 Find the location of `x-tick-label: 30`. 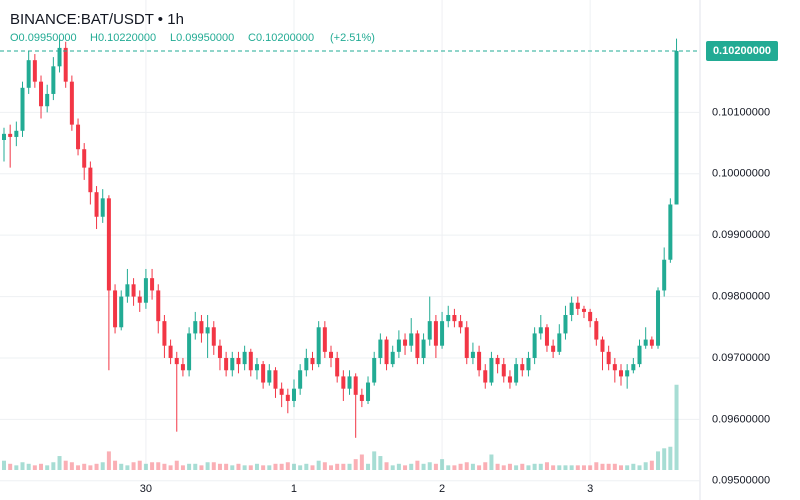

x-tick-label: 30 is located at coordinates (146, 489).